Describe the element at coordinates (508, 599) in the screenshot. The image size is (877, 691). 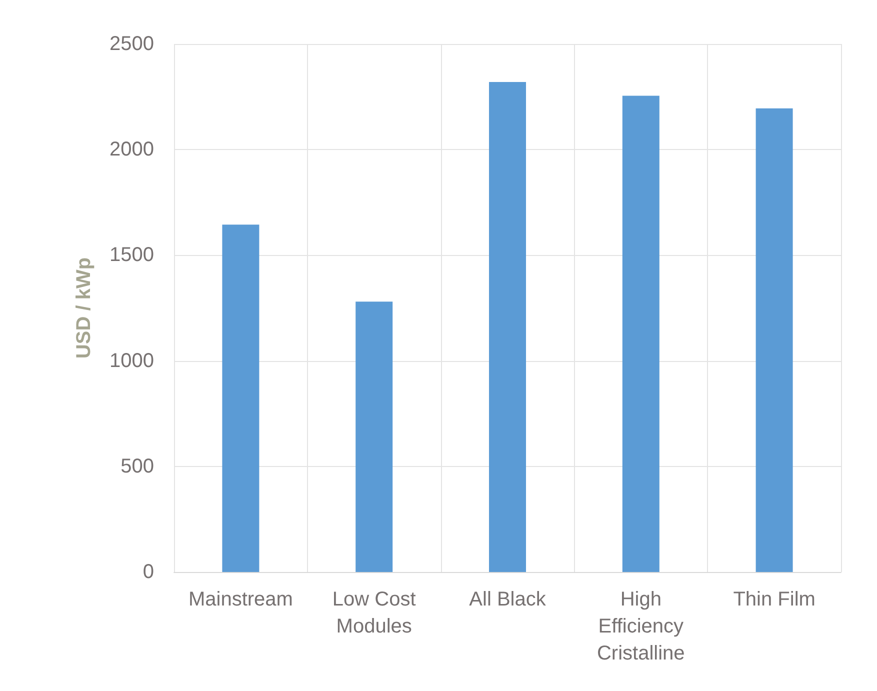
I see `x-tick-label: All Black` at that location.